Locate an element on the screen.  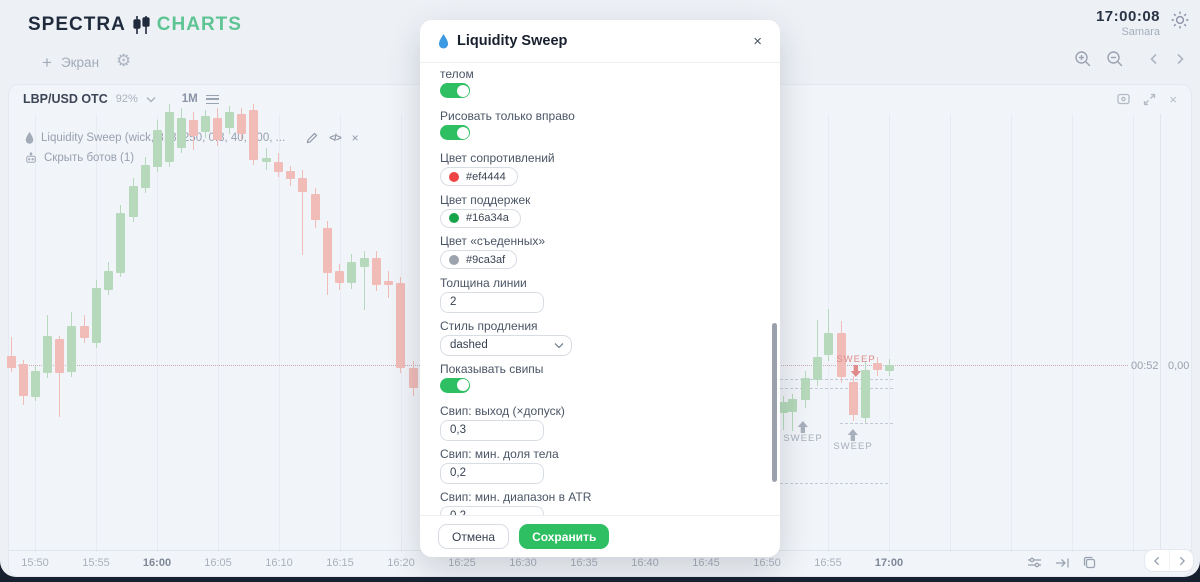
close-panel-icon: × is located at coordinates (1173, 99).